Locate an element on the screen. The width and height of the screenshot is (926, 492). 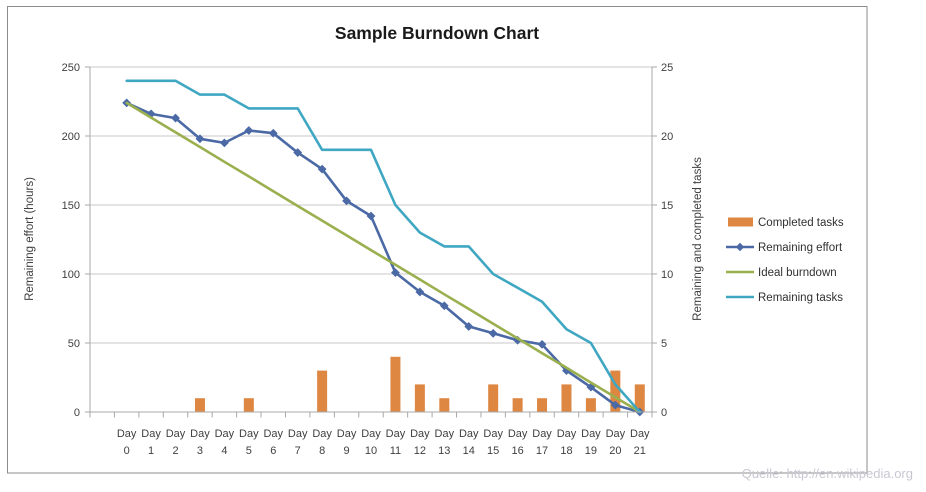
x-category-label-number: 8 is located at coordinates (322, 451).